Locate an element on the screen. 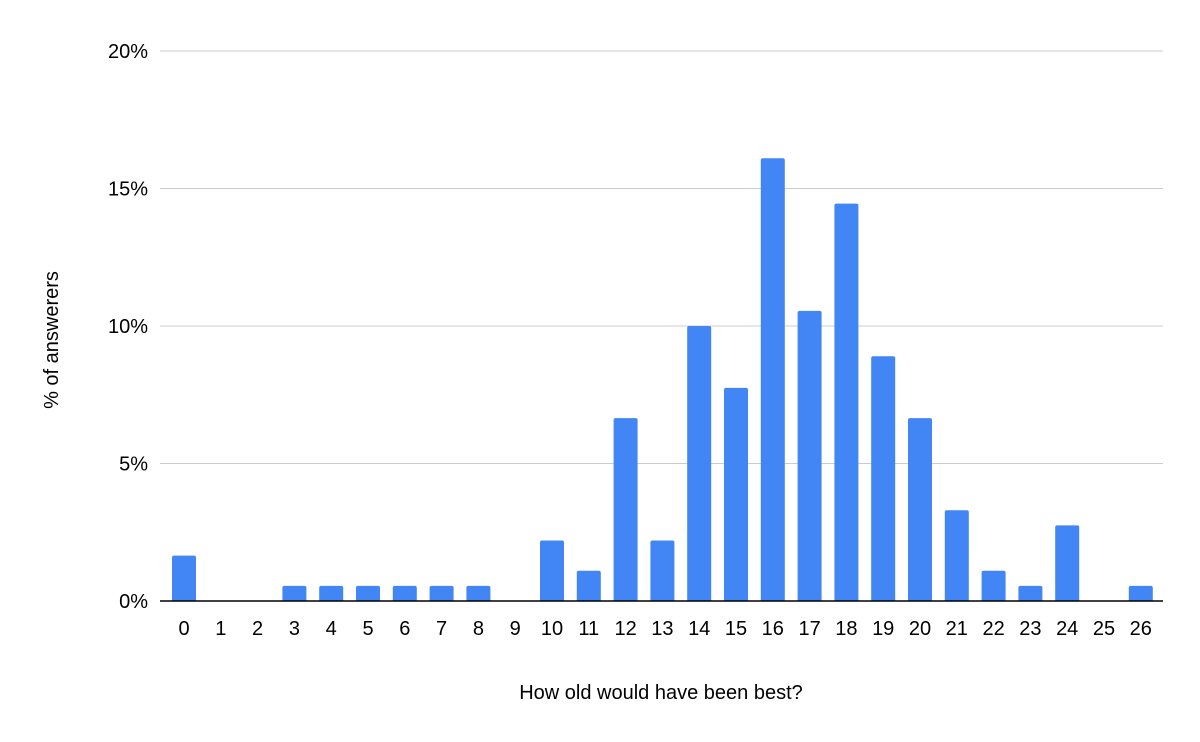  y-axis-title: % of answerers is located at coordinates (52, 340).